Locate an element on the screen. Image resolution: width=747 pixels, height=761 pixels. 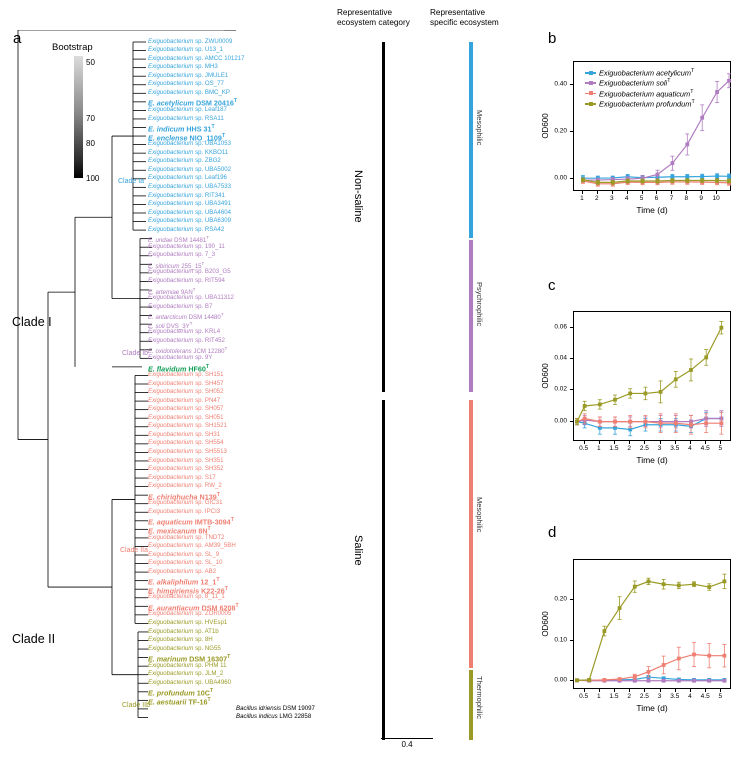
category-bar-non-saline is located at coordinates (383, 217).